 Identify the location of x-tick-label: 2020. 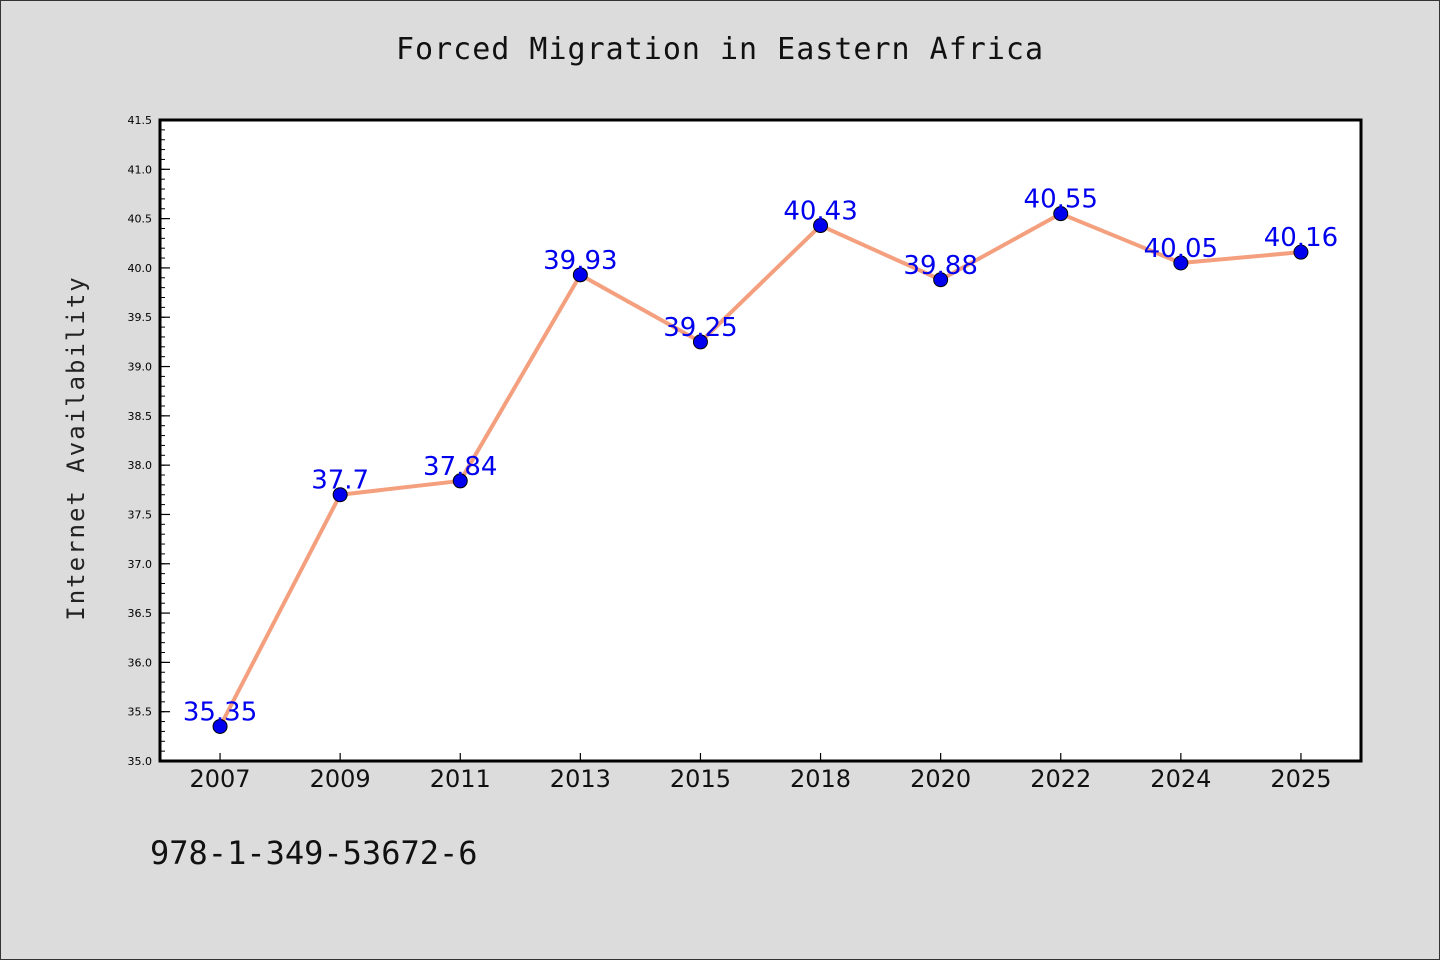
(940, 779).